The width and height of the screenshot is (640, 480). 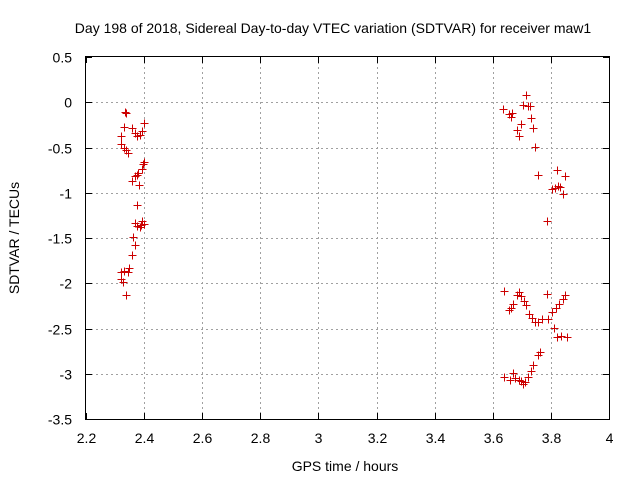 I want to click on y-tick-labels: 0.5 0 -0.5 -1 -1.5 -2 -2.5 -3 -3.5, so click(x=60, y=239).